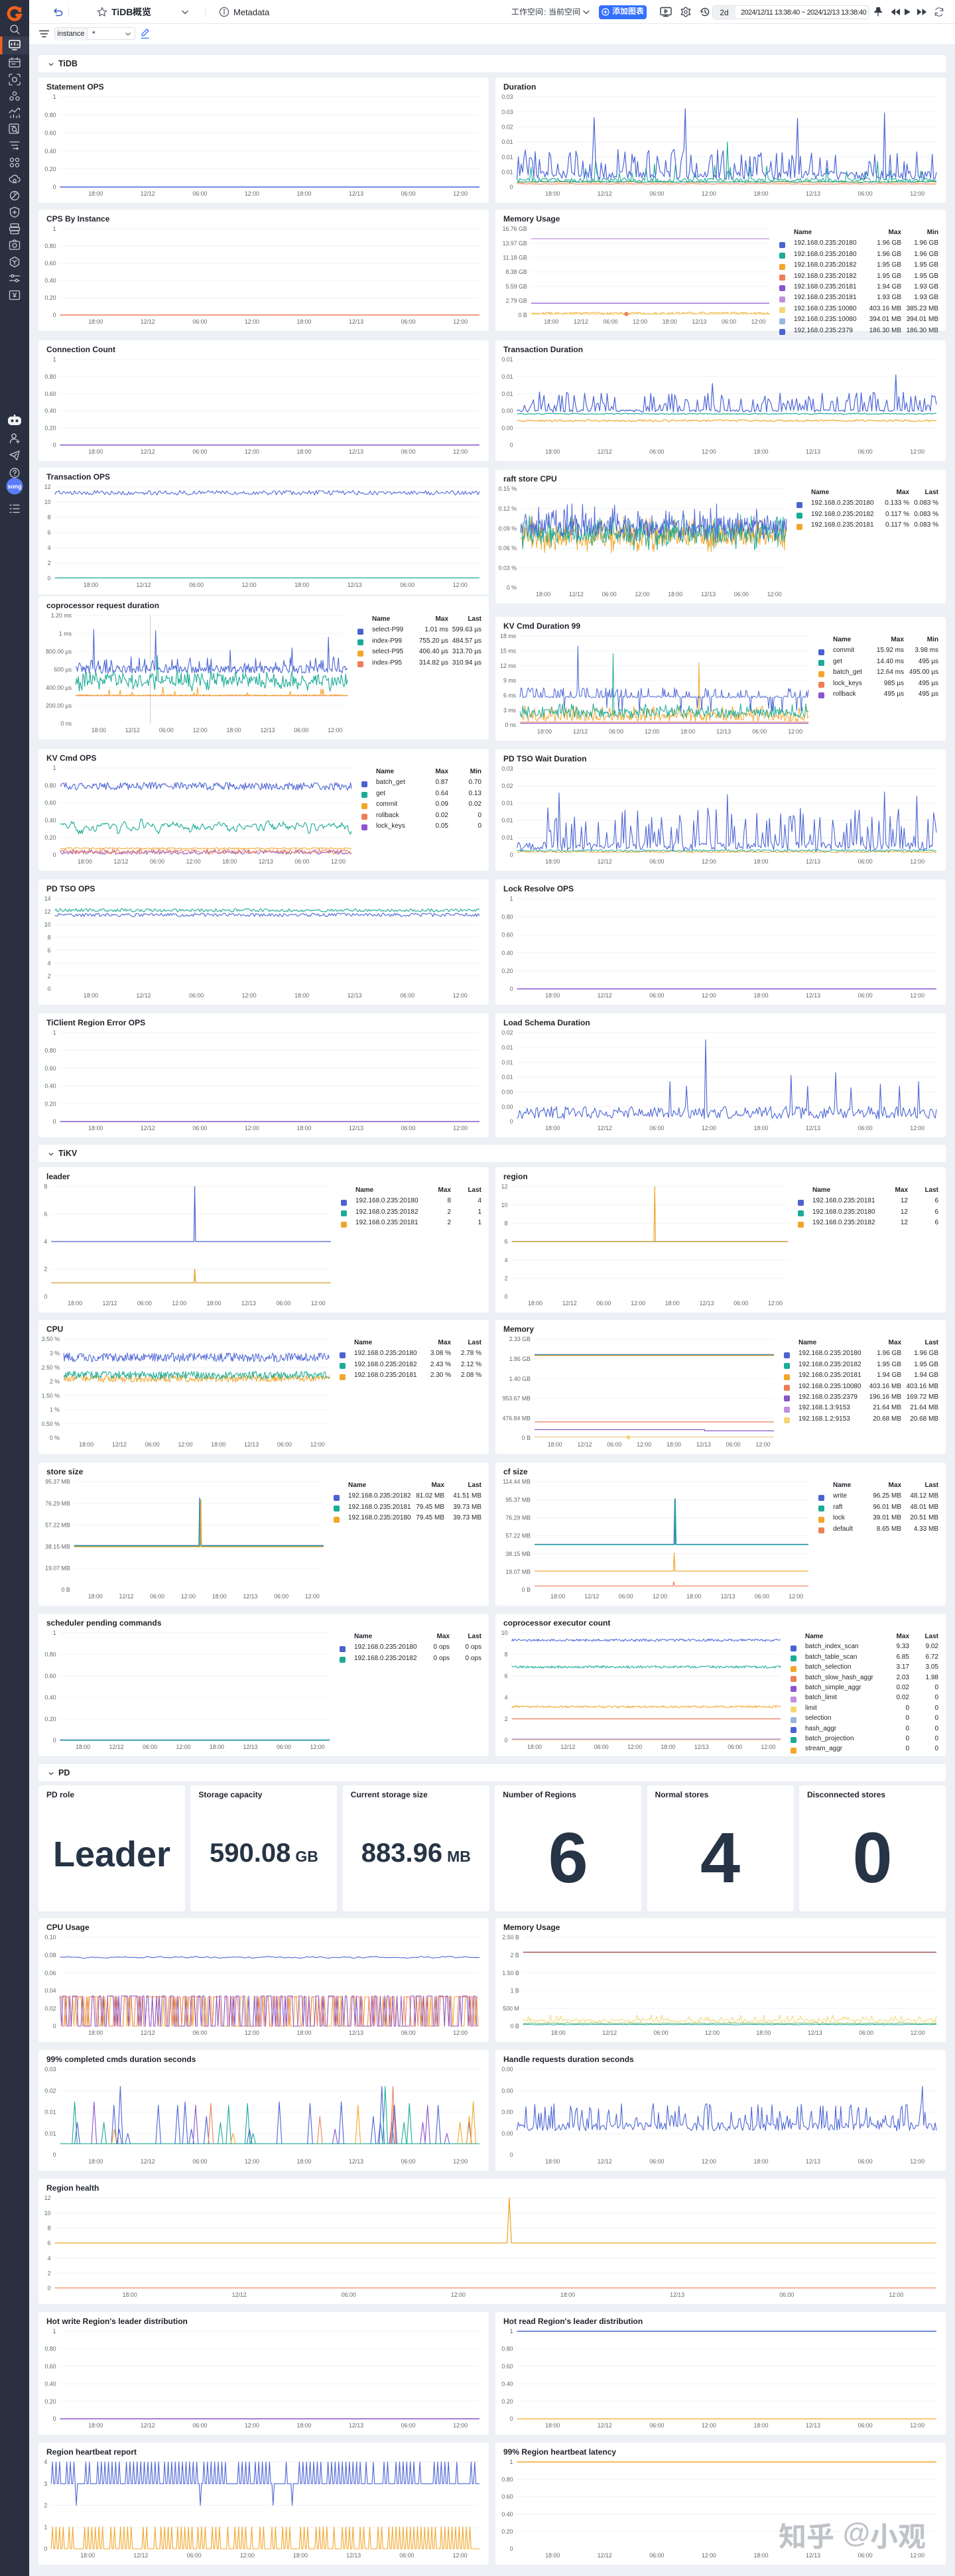 The image size is (955, 2576). I want to click on svg-text: 2 %, so click(55, 1382).